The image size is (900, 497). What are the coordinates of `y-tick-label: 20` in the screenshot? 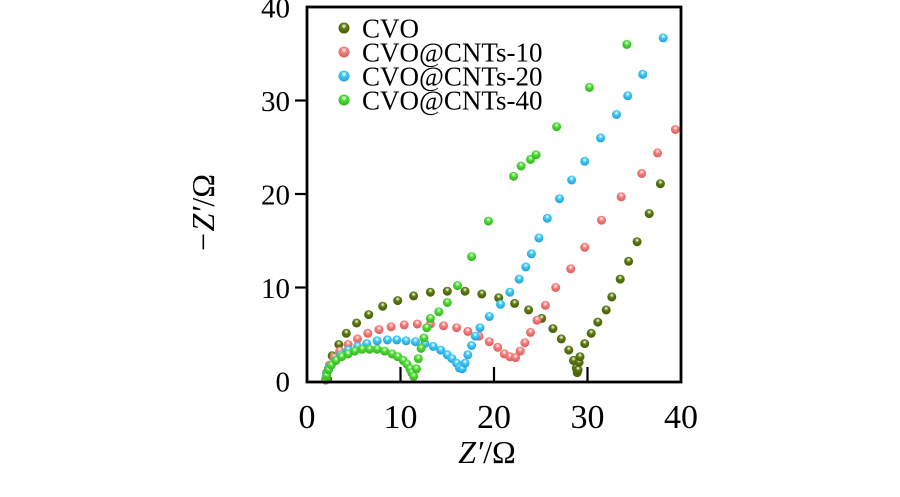 It's located at (275, 195).